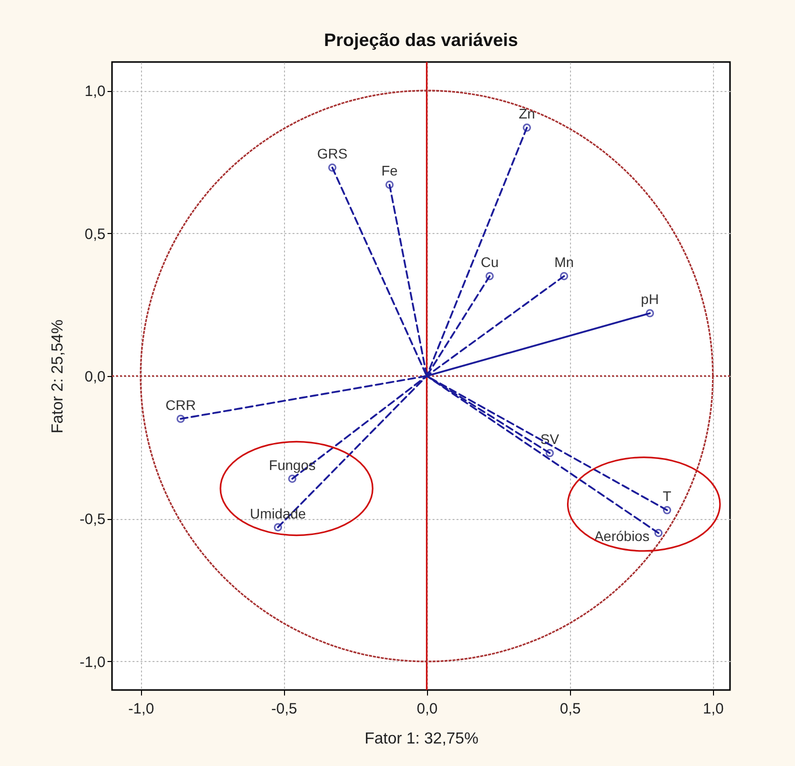 This screenshot has height=766, width=795. What do you see at coordinates (278, 513) in the screenshot?
I see `series-label: Umidade` at bounding box center [278, 513].